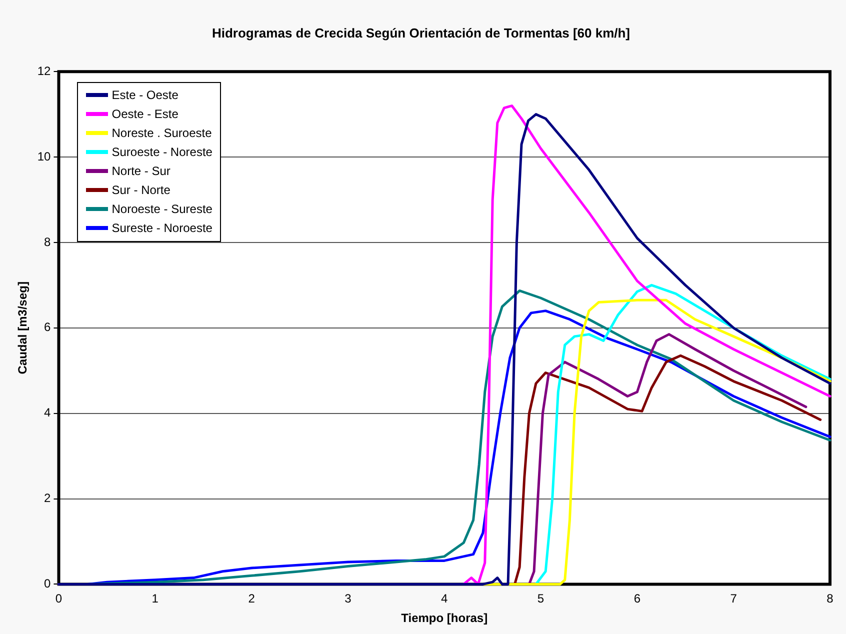 The image size is (846, 634). What do you see at coordinates (162, 133) in the screenshot?
I see `legend-label: Noreste . Suroeste` at bounding box center [162, 133].